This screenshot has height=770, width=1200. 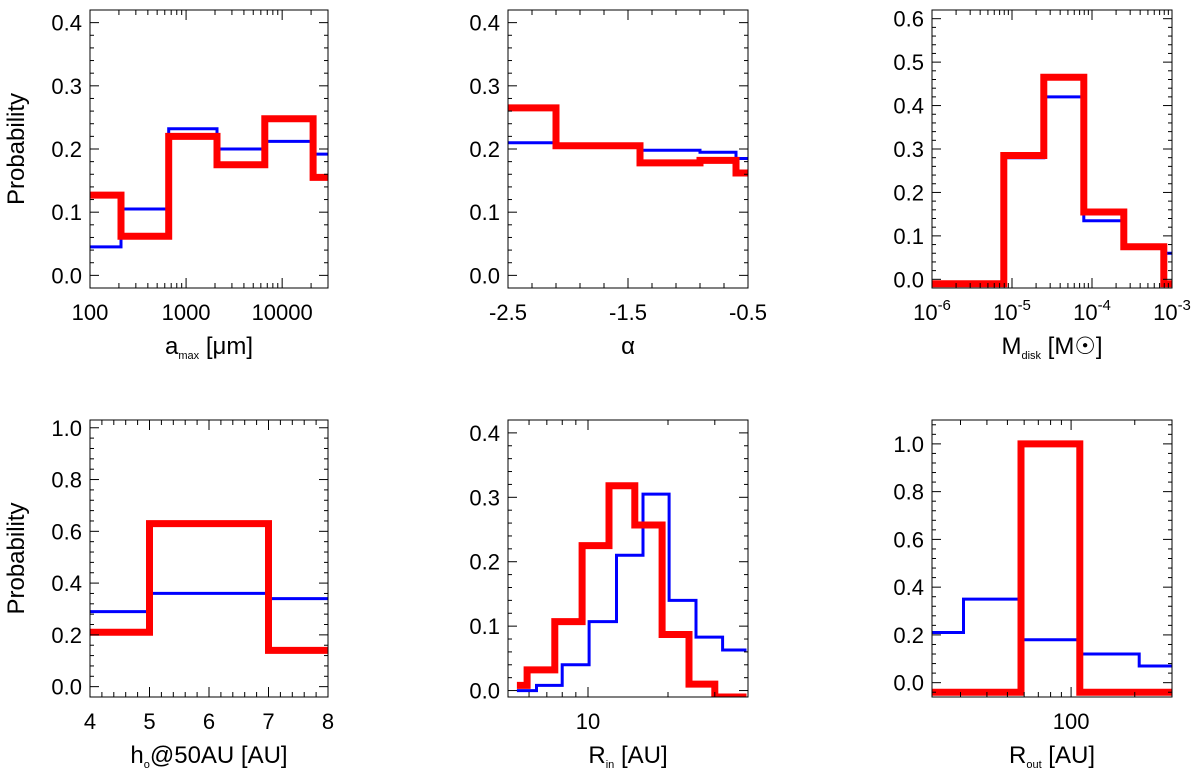 What do you see at coordinates (588, 721) in the screenshot?
I see `xtick-label: 10` at bounding box center [588, 721].